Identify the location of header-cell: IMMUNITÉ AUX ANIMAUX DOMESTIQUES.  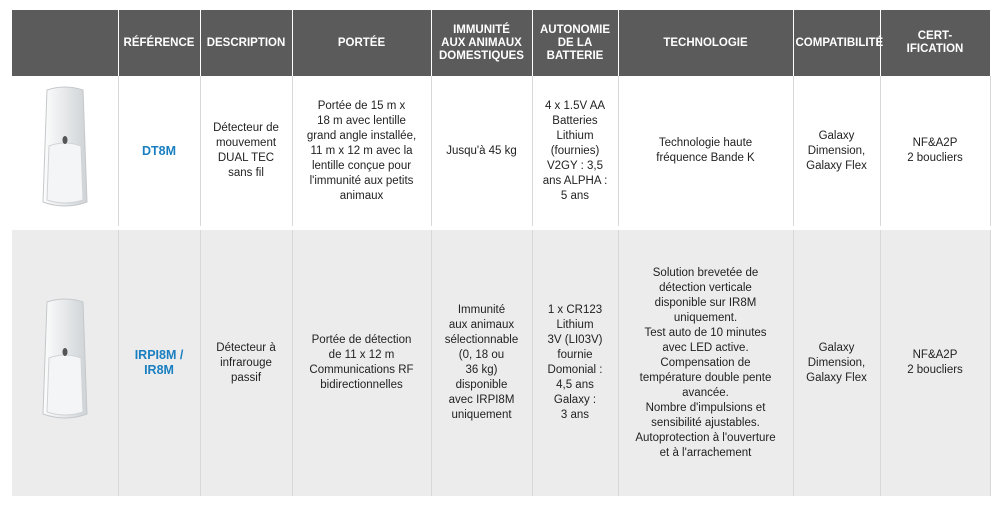
(482, 43).